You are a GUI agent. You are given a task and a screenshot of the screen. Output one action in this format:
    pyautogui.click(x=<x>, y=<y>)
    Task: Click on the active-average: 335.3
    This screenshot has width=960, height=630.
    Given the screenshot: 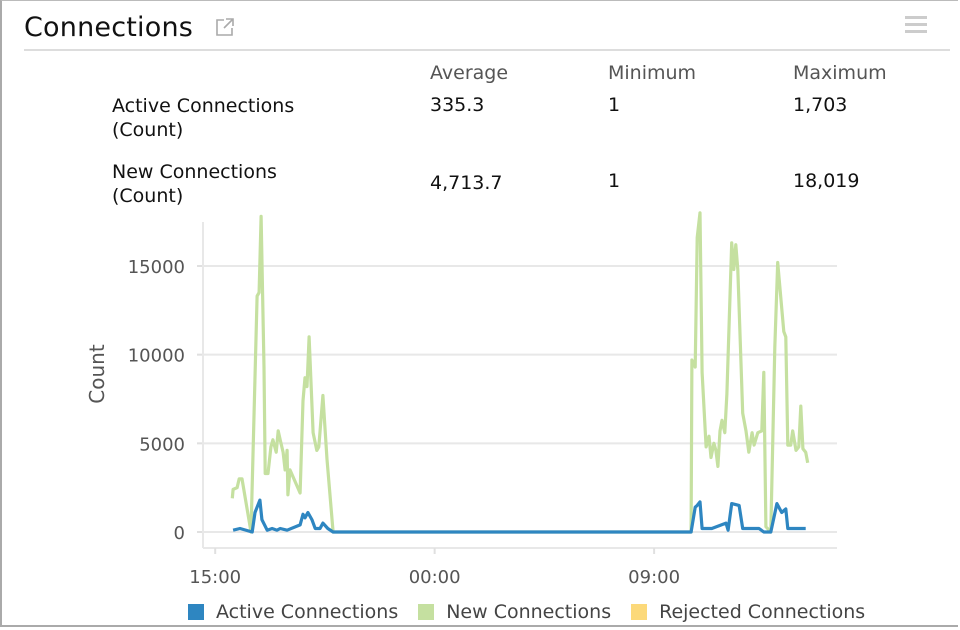 What is the action you would take?
    pyautogui.click(x=457, y=105)
    